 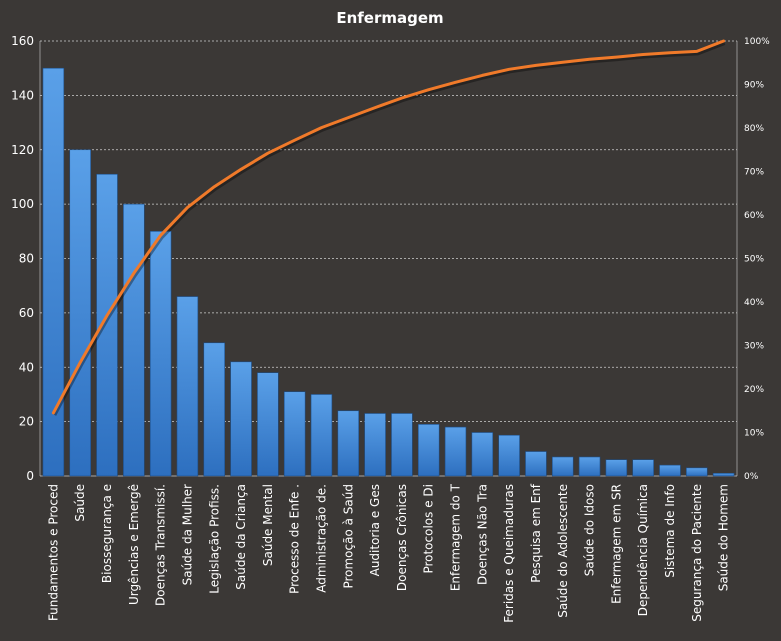 I want to click on y2-tick-label: 60%, so click(x=754, y=216).